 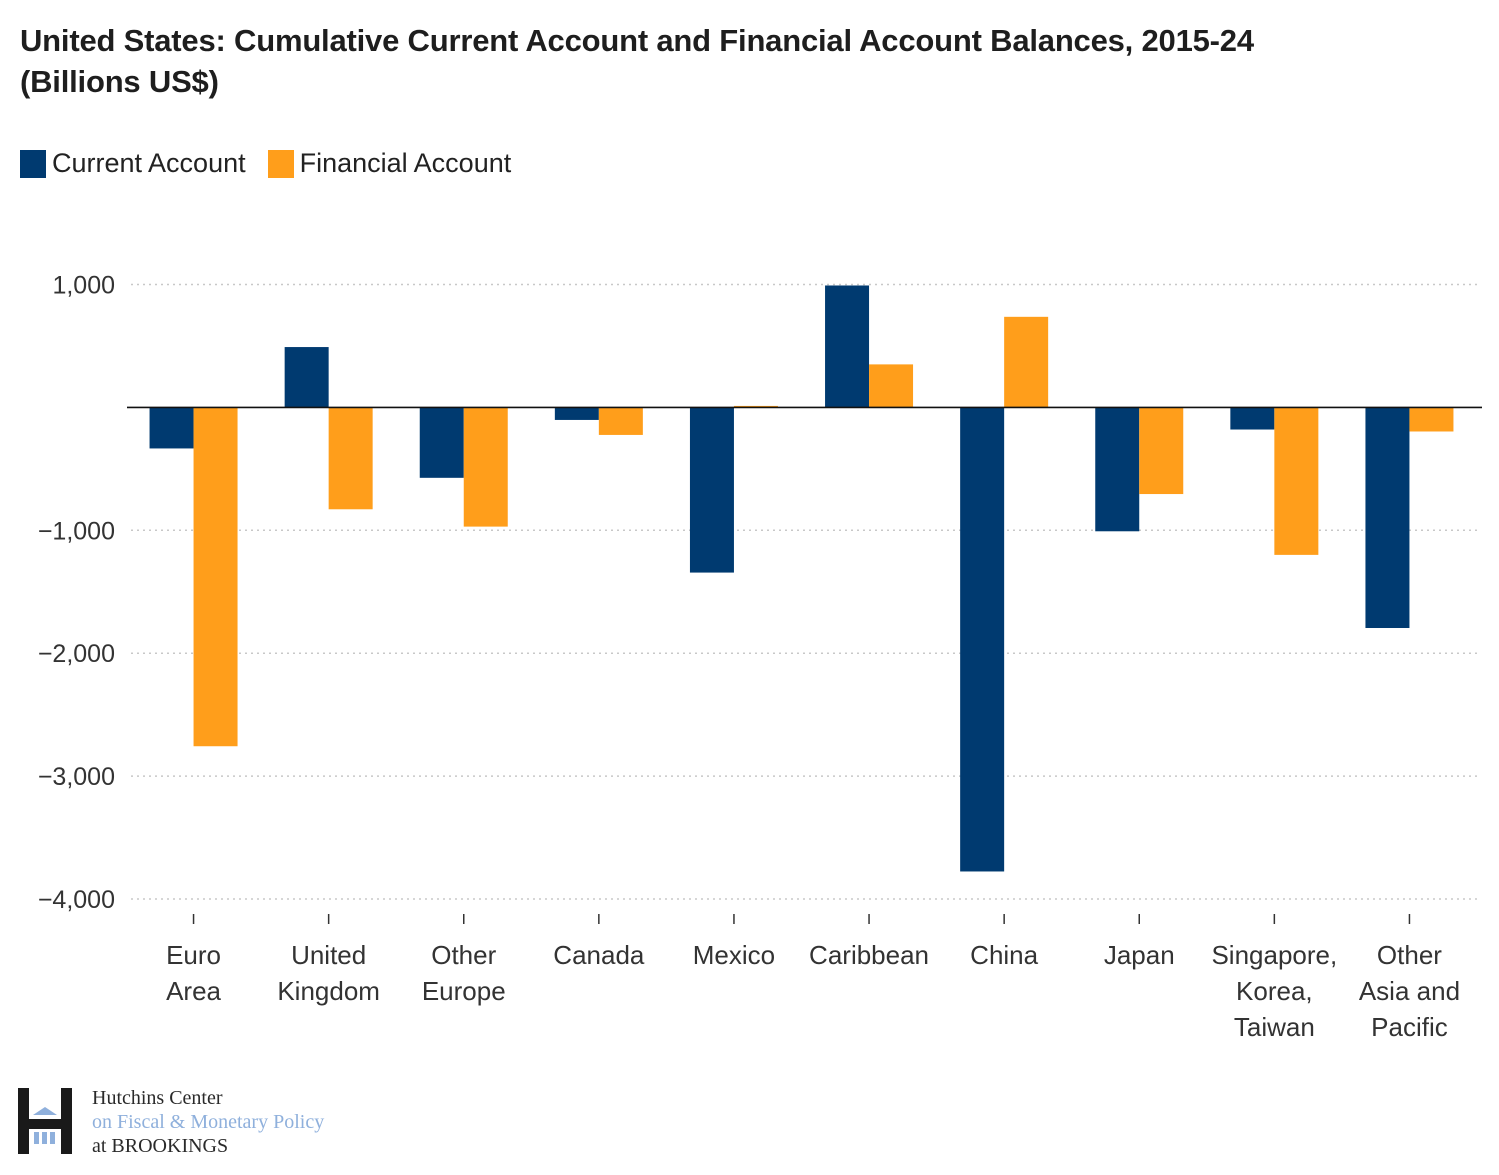 I want to click on y-axis-ticks: 1,000 −1,000 −2,000 −3,000 −4,000, so click(x=76, y=593).